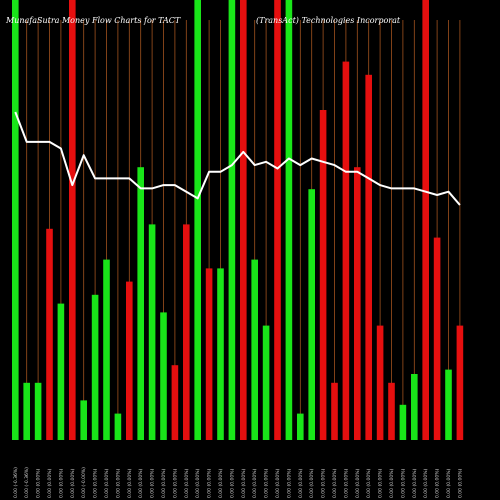 This screenshot has height=500, width=500. Describe the element at coordinates (93, 20) in the screenshot. I see `chart-title: MunafaSutra Money Flow Charts for TACT` at that location.